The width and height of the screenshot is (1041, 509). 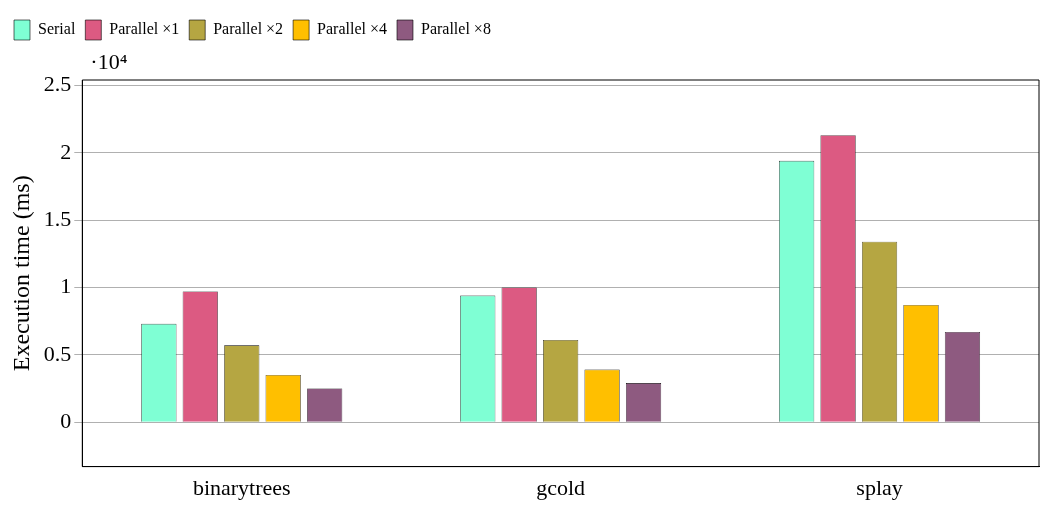 What do you see at coordinates (66, 420) in the screenshot?
I see `y-tick-label: 0` at bounding box center [66, 420].